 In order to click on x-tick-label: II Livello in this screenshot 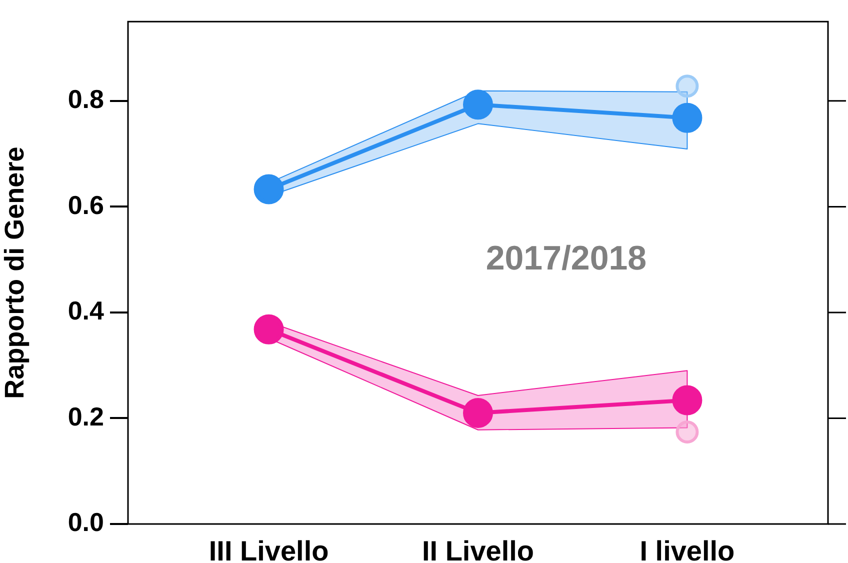, I will do `click(478, 549)`.